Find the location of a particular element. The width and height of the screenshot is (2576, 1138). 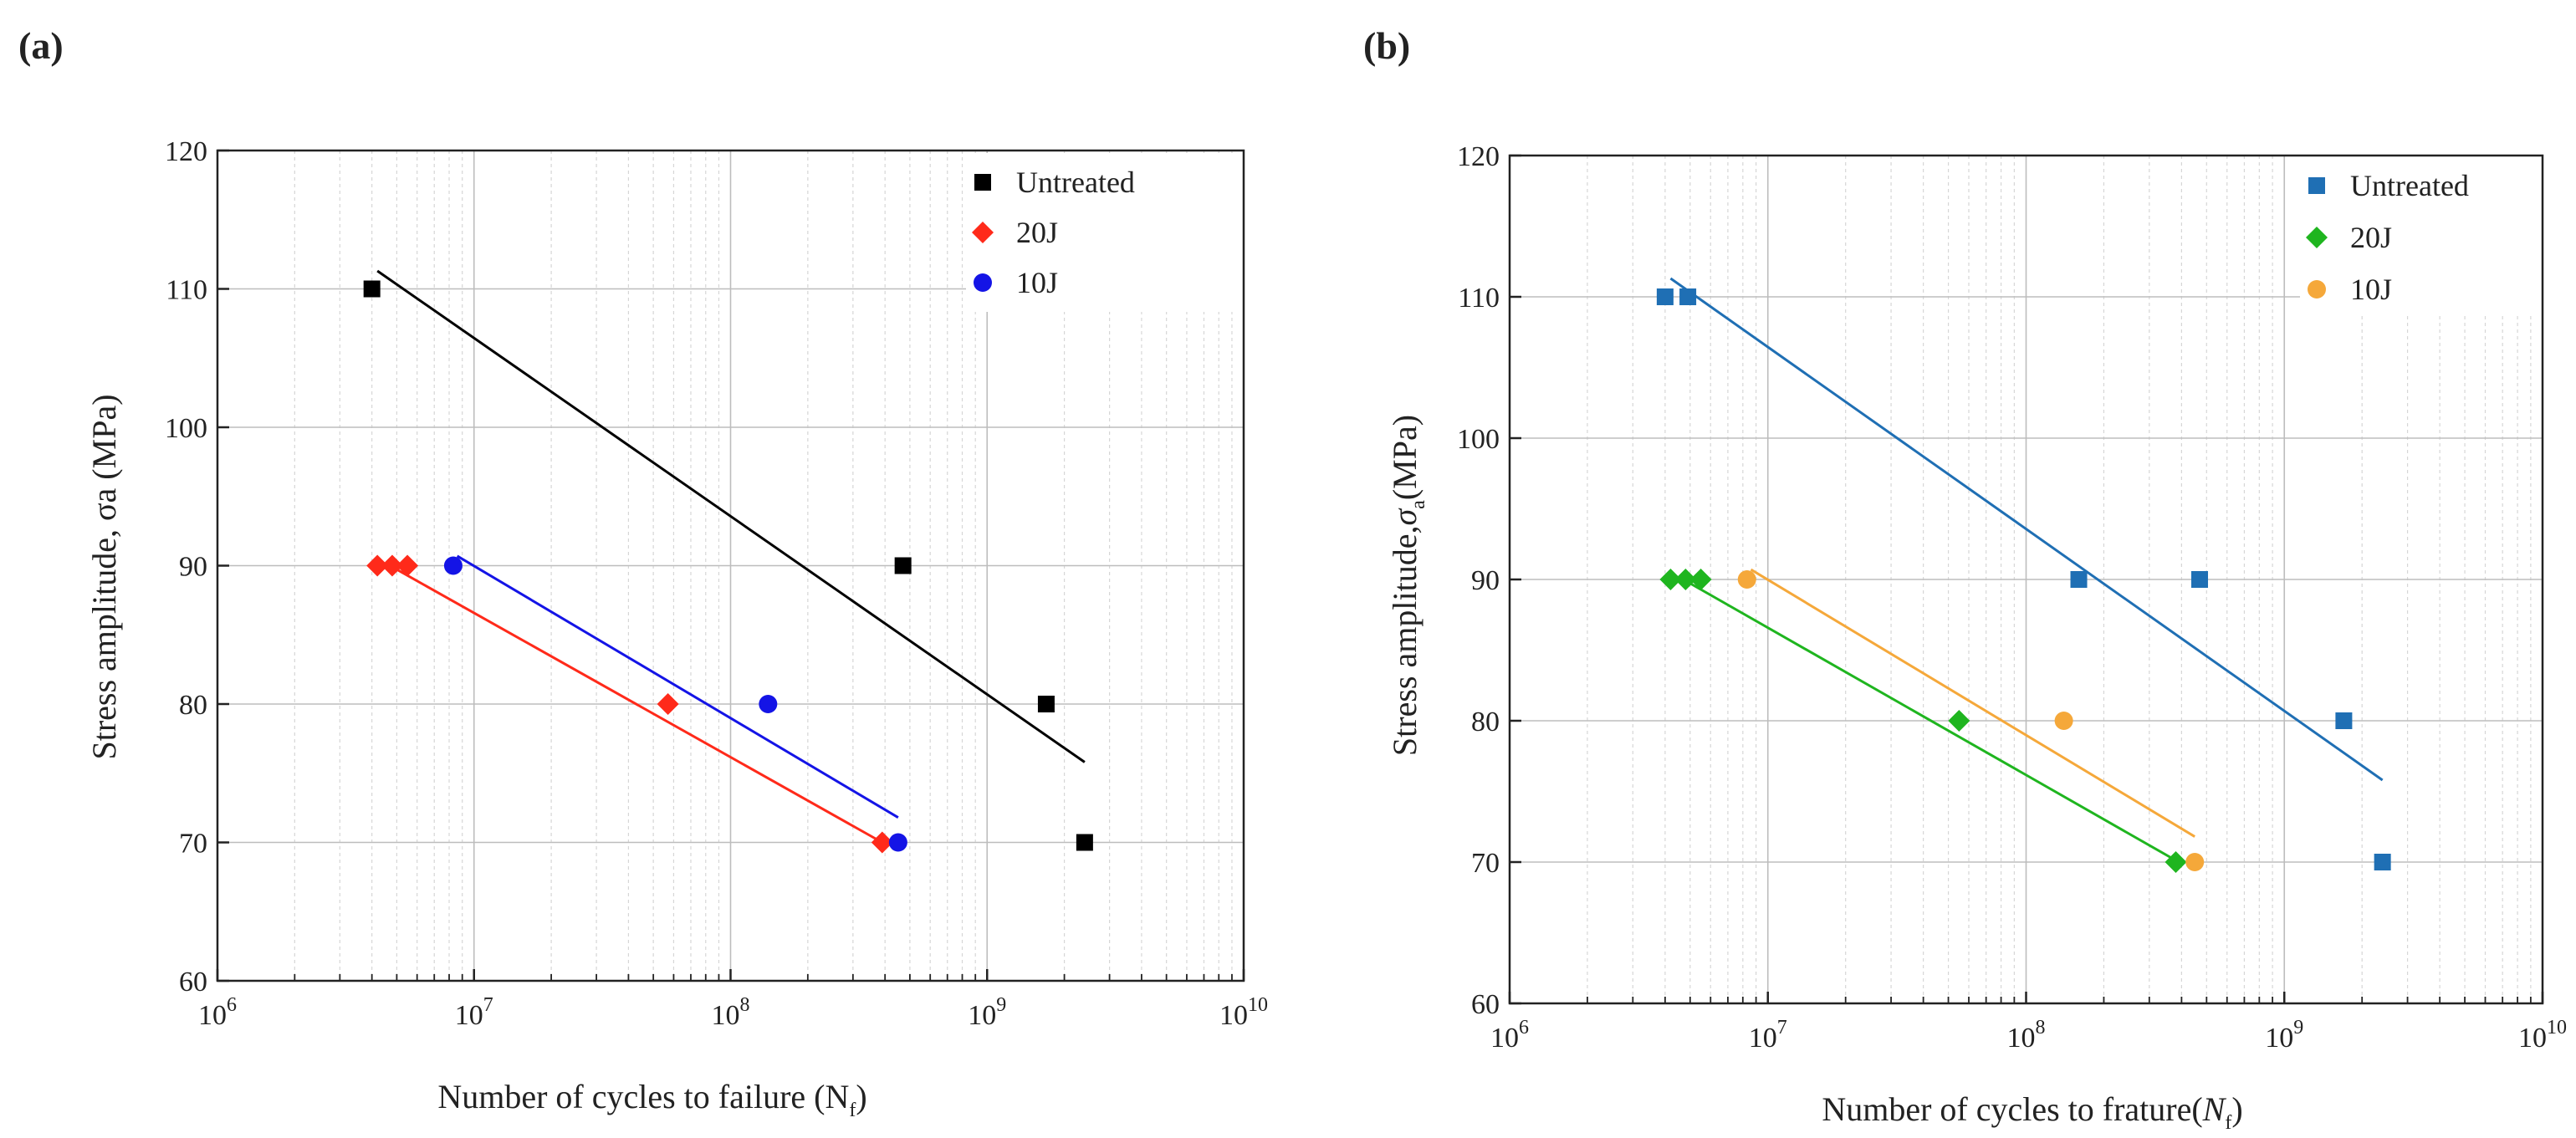

panel-b-legend-label-20j: 20J is located at coordinates (2371, 238).